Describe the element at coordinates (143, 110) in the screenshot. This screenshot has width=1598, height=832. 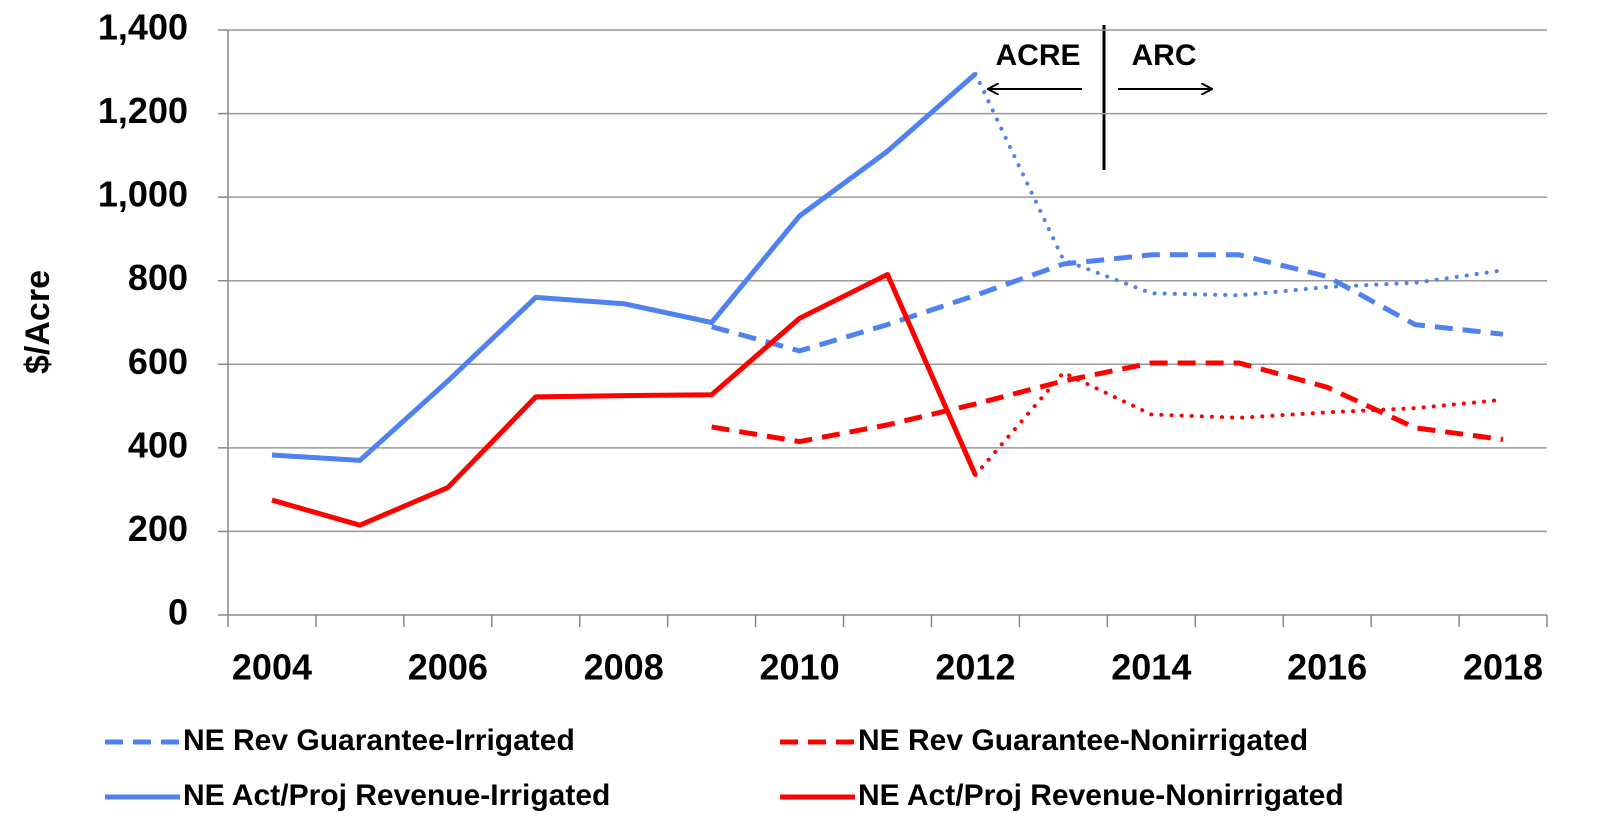
I see `y-tick-label: 1,200` at that location.